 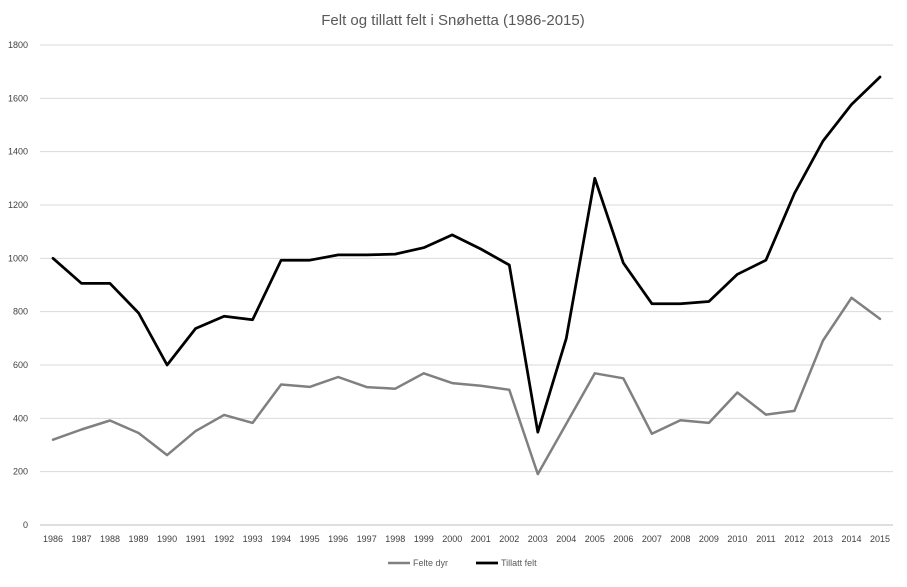 What do you see at coordinates (452, 539) in the screenshot?
I see `x-tick-label: 2000` at bounding box center [452, 539].